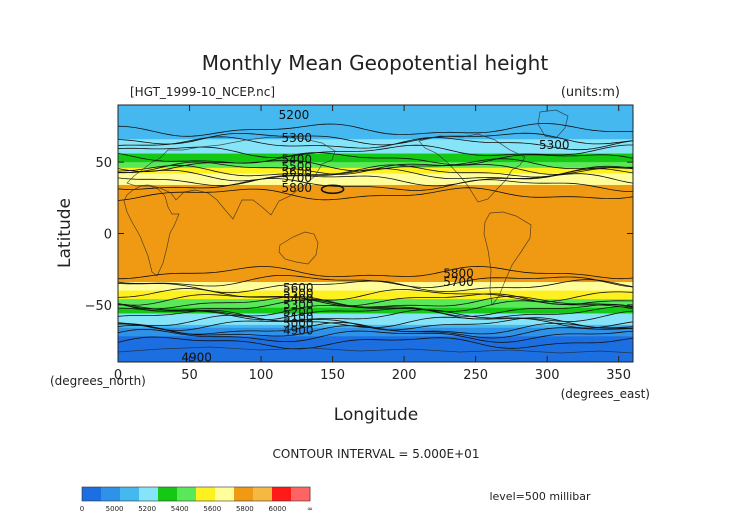 Image resolution: width=752 pixels, height=532 pixels. Describe the element at coordinates (108, 235) in the screenshot. I see `y-tick-label: 0` at that location.